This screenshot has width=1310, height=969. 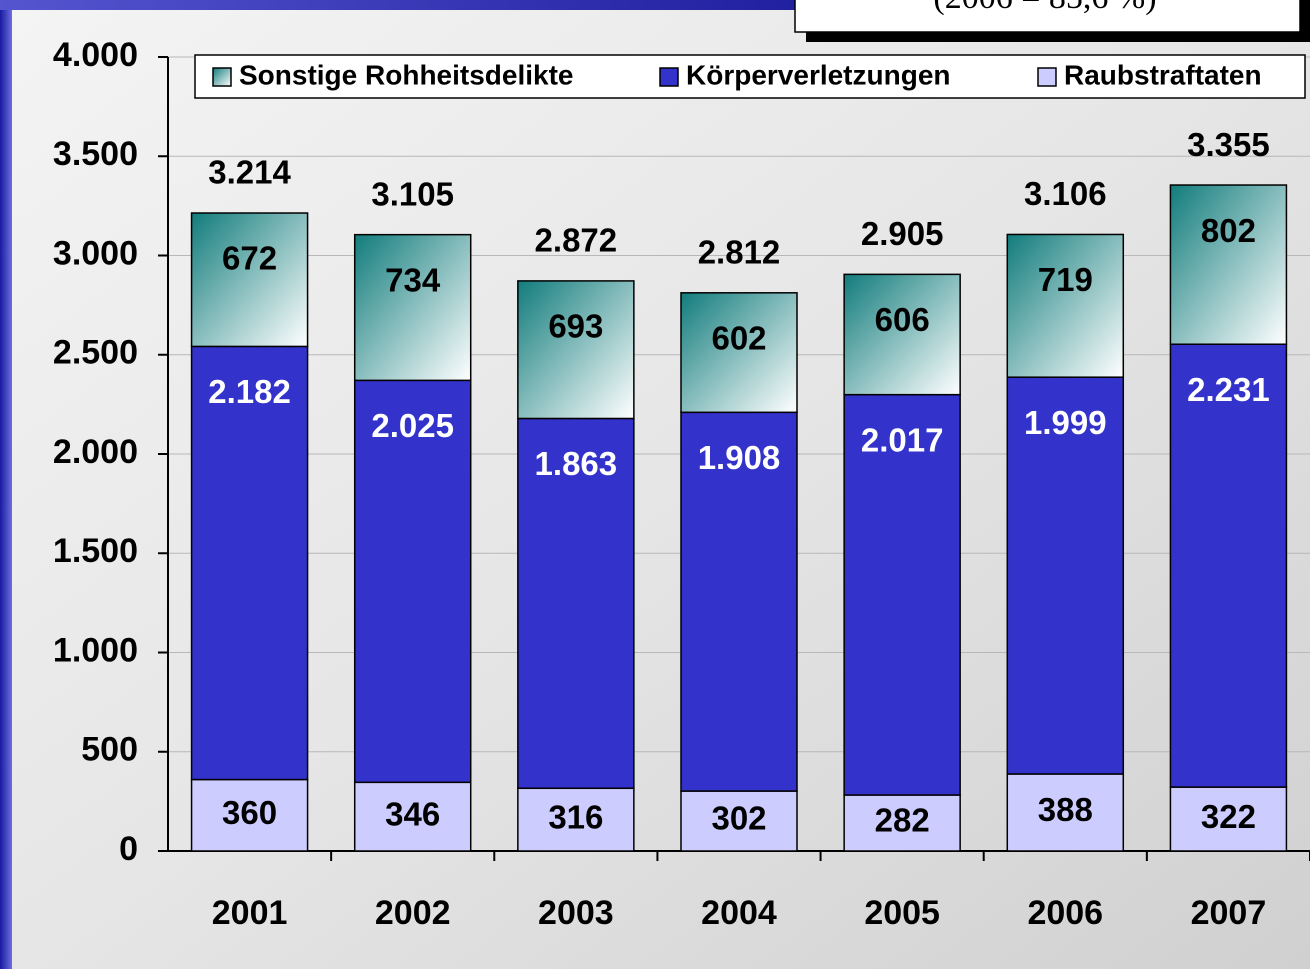 I want to click on data-label: 1.999, so click(x=1065, y=422).